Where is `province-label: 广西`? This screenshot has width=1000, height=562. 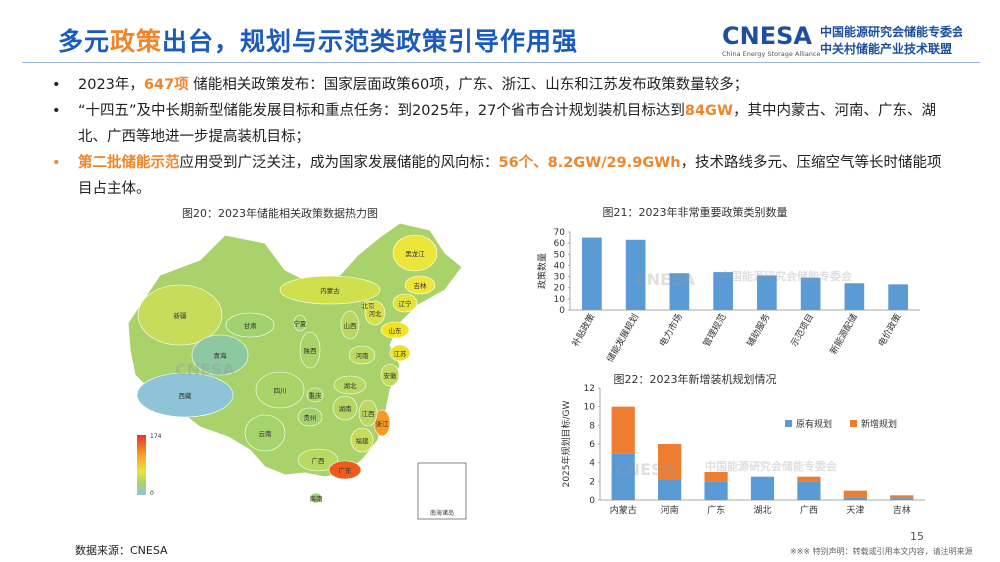 province-label: 广西 is located at coordinates (319, 460).